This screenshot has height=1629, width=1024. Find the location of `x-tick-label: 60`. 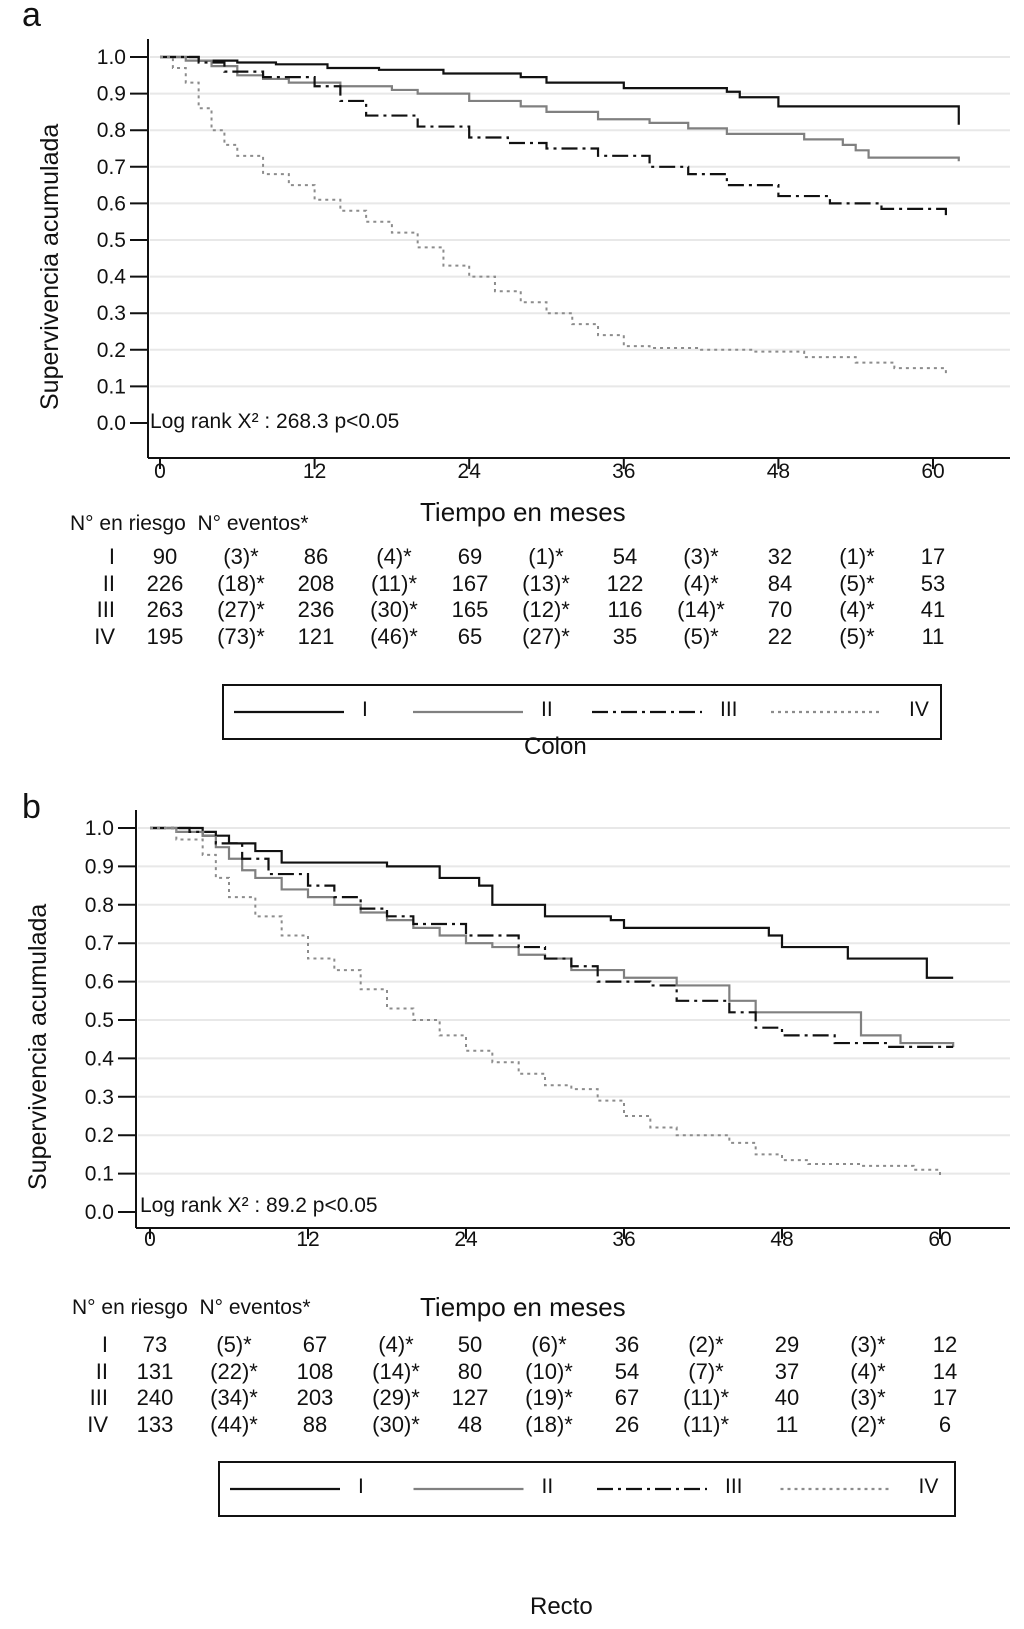

x-tick-label: 60 is located at coordinates (939, 1239).